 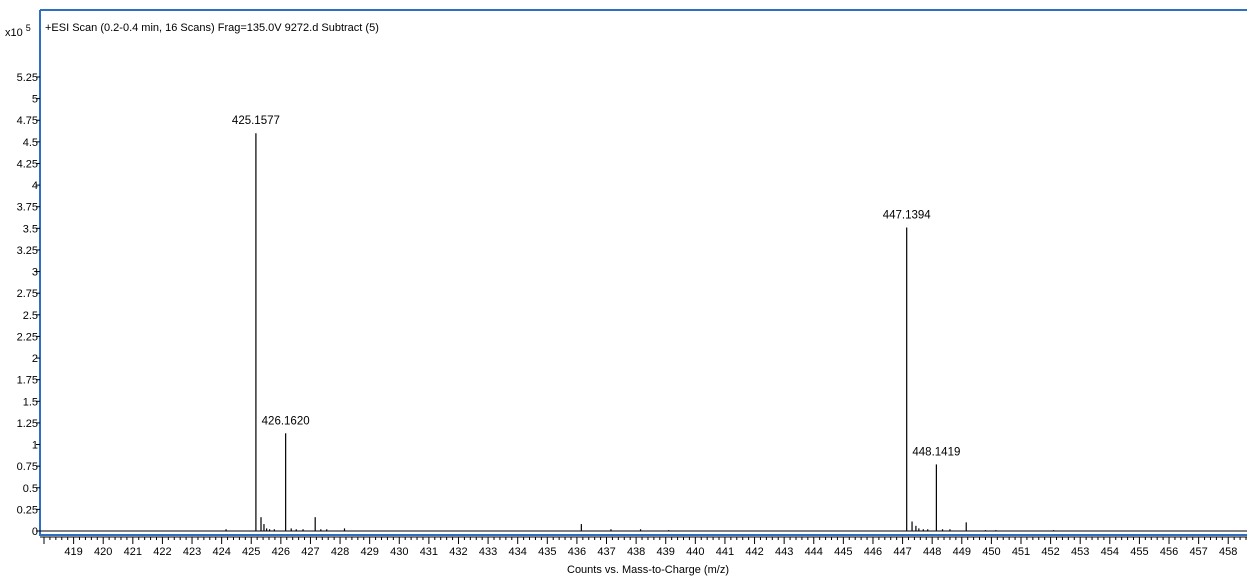 I want to click on x-tick-label: 439, so click(x=666, y=552).